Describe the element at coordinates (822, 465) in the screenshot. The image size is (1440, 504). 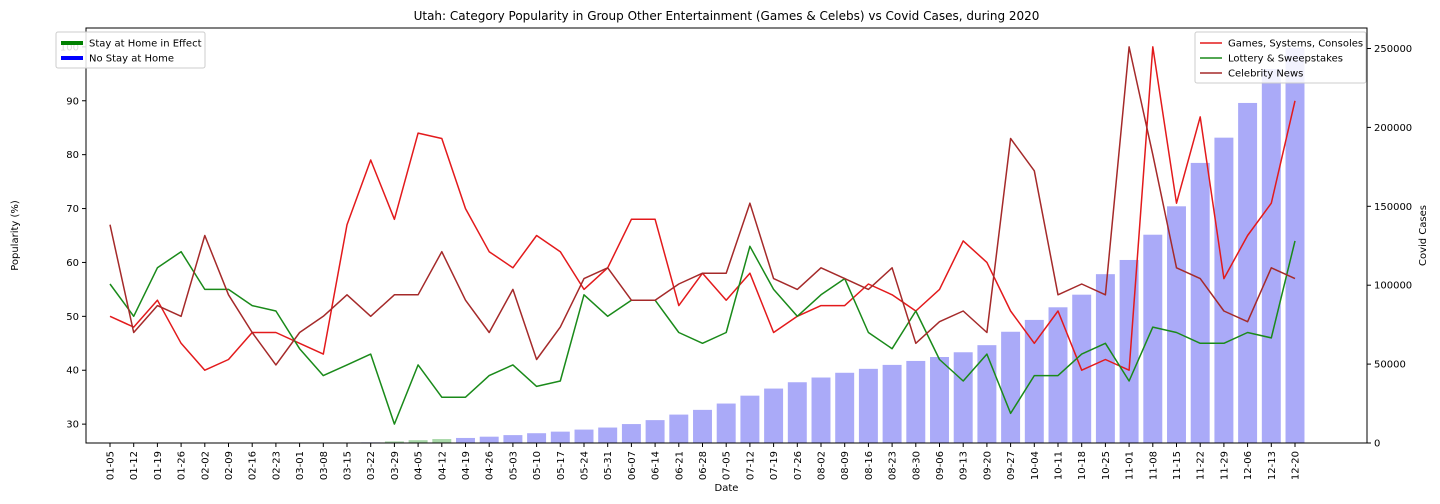
I see `x-tick-label: 08-02` at that location.